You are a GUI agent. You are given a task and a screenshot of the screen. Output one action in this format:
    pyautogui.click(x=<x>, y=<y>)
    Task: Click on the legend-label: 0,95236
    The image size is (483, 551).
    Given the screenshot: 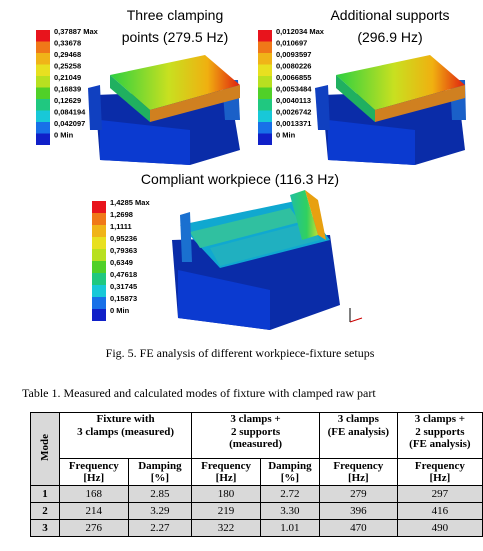 What is the action you would take?
    pyautogui.click(x=123, y=238)
    